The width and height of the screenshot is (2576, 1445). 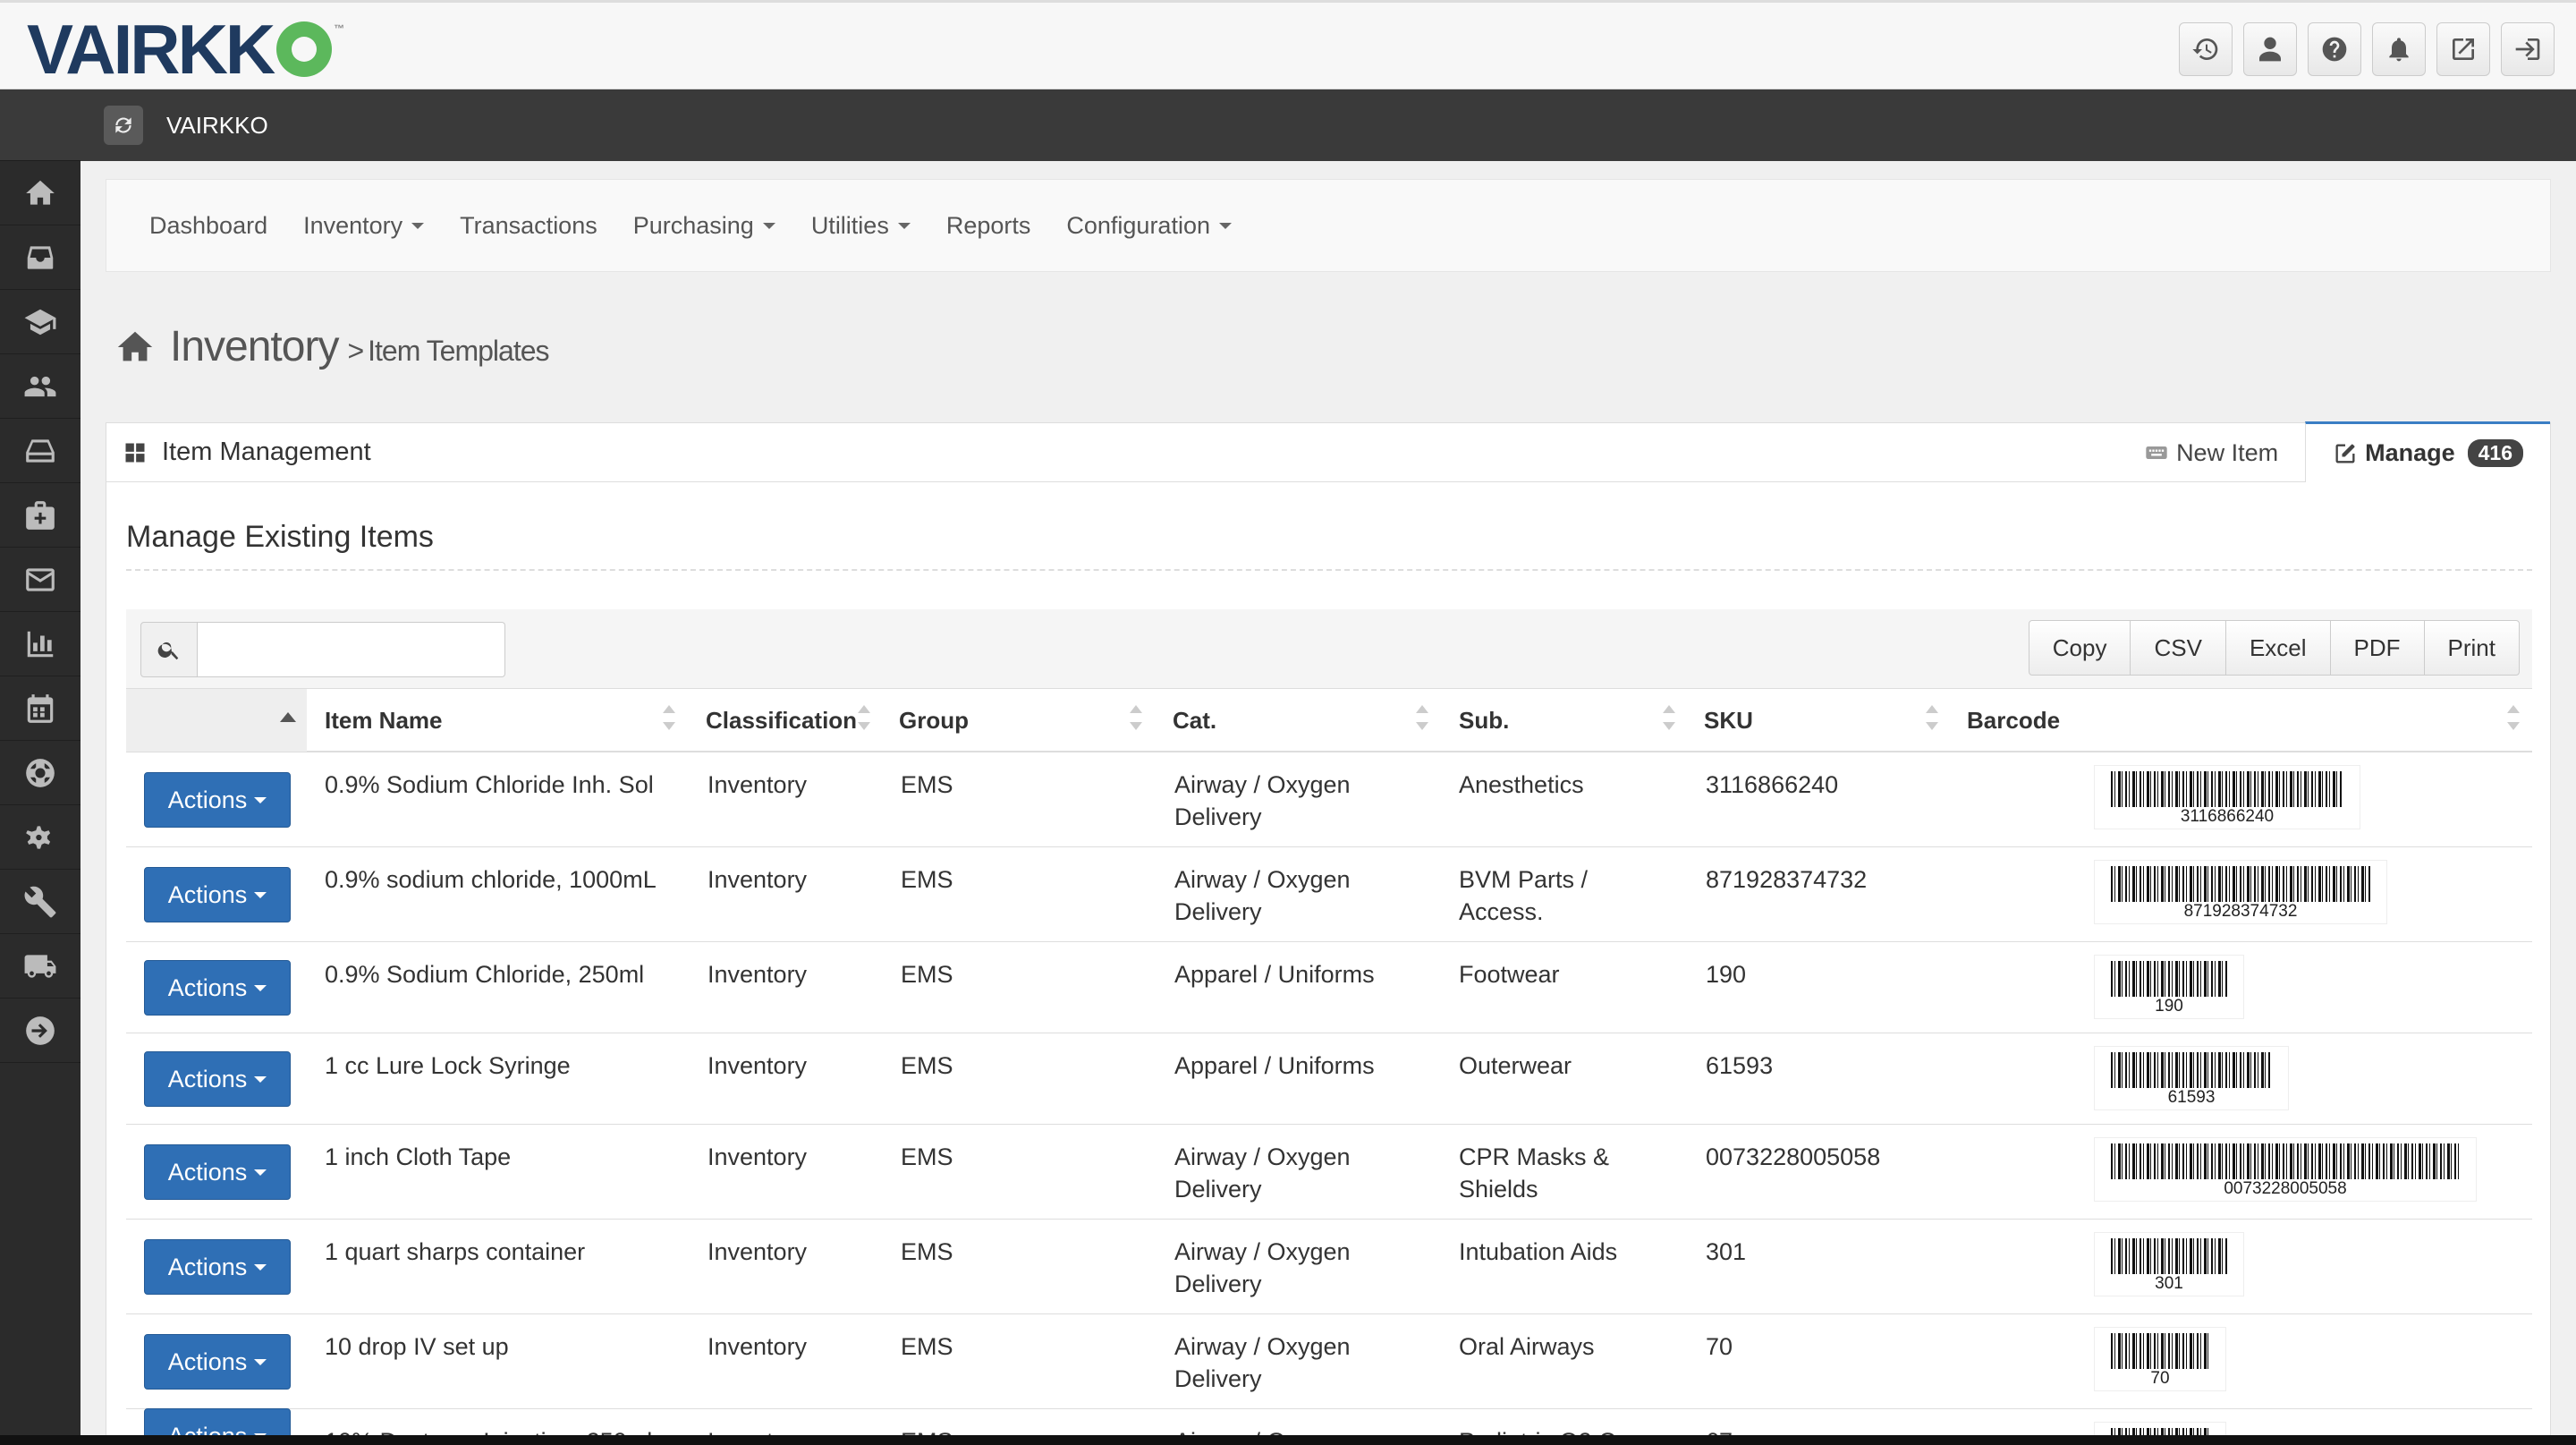 I want to click on barcode-image: 70, so click(x=2160, y=1359).